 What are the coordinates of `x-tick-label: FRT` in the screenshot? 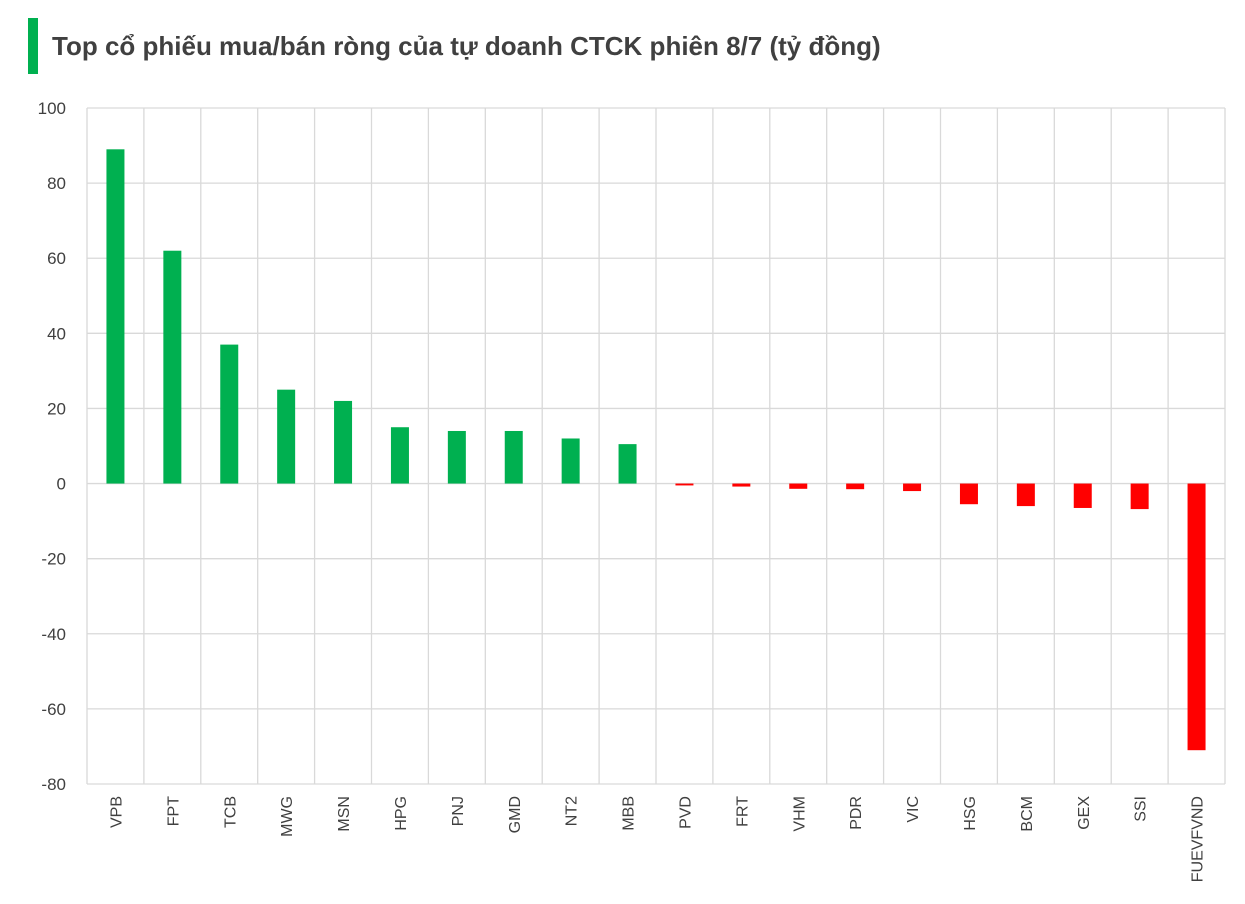 It's located at (742, 811).